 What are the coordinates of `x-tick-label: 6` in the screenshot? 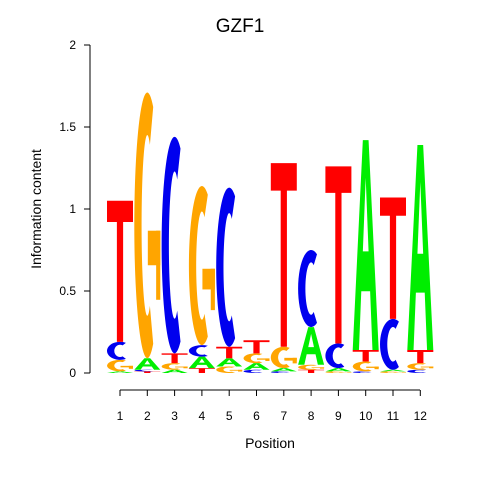 It's located at (256, 416).